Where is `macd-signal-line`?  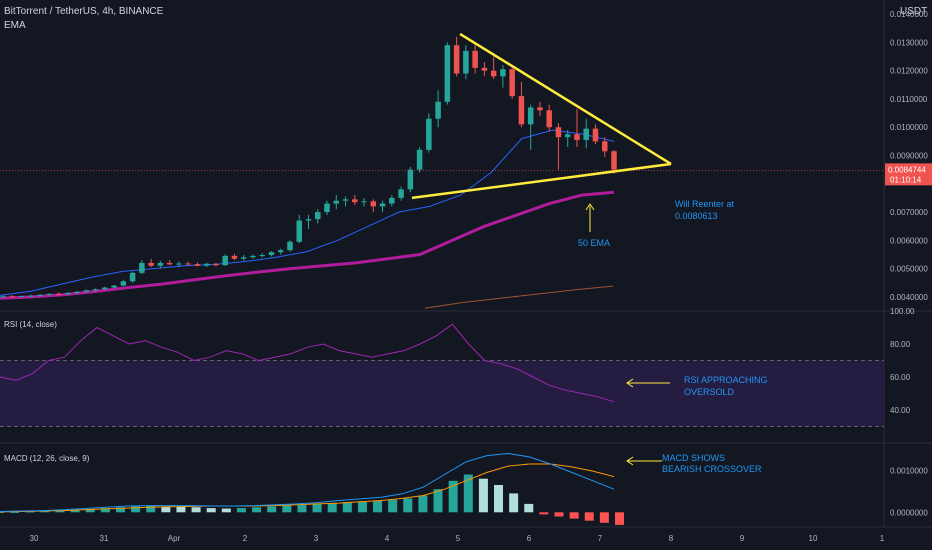
macd-signal-line is located at coordinates (307, 488).